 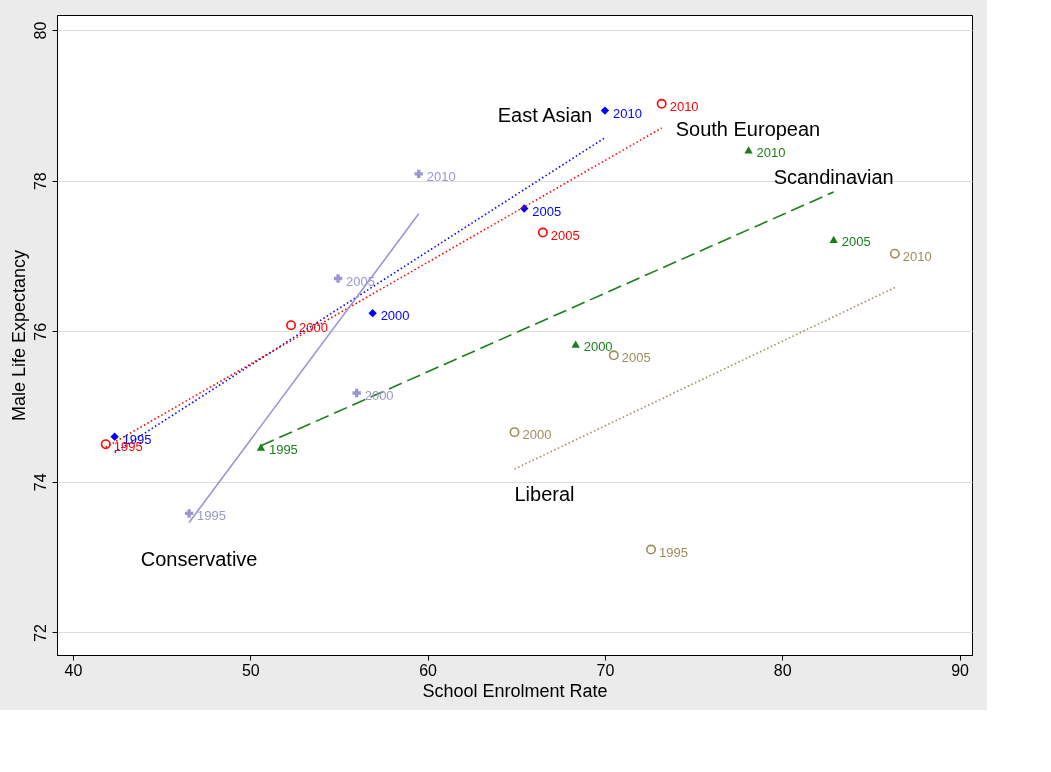 What do you see at coordinates (40, 30) in the screenshot?
I see `y-tick-label: 80` at bounding box center [40, 30].